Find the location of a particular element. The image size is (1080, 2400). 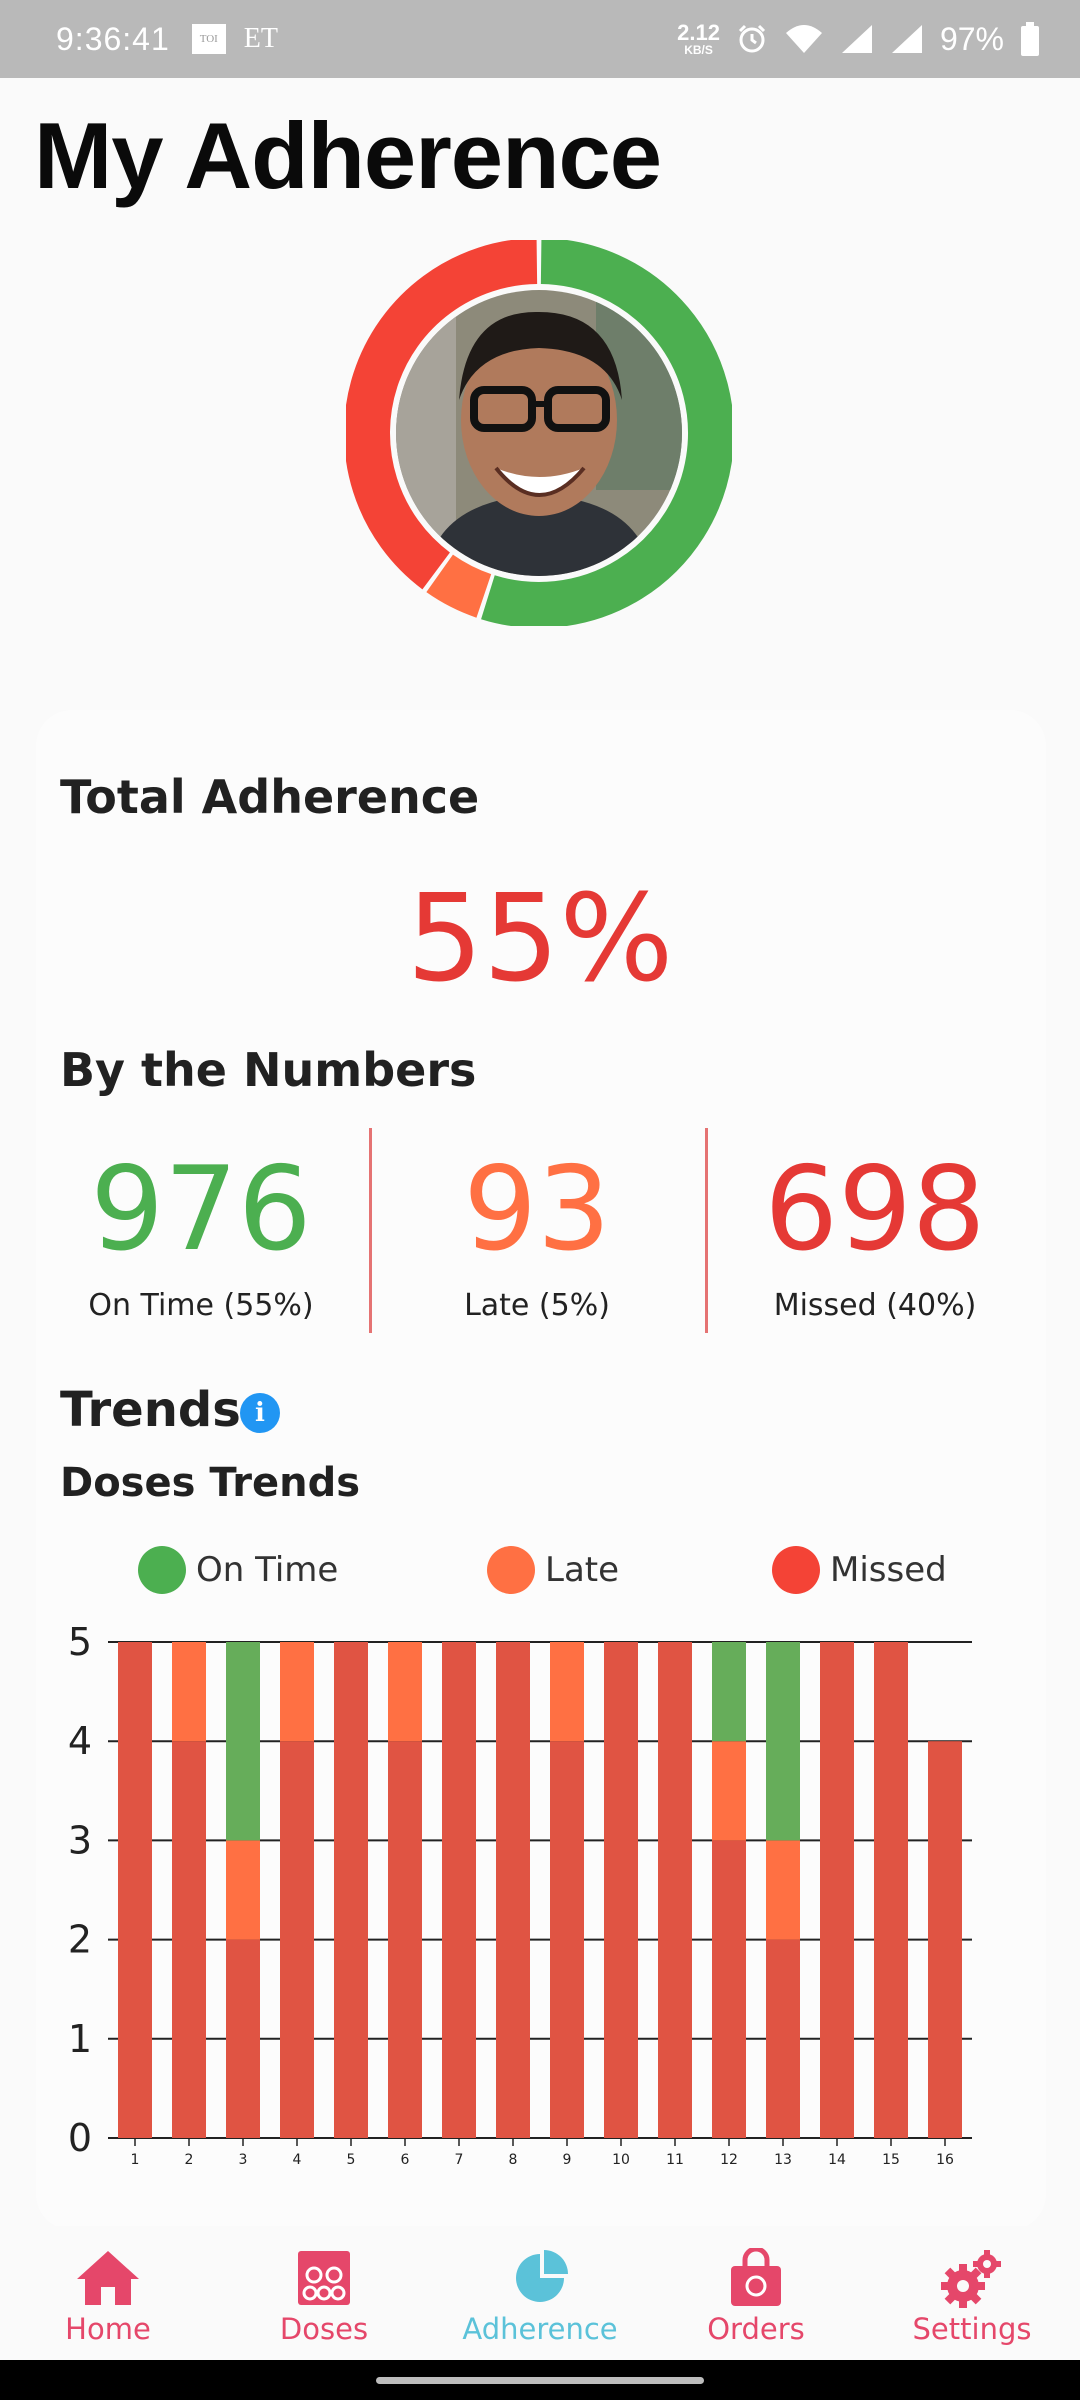

total-adherence-heading: Total Adherence is located at coordinates (270, 797).